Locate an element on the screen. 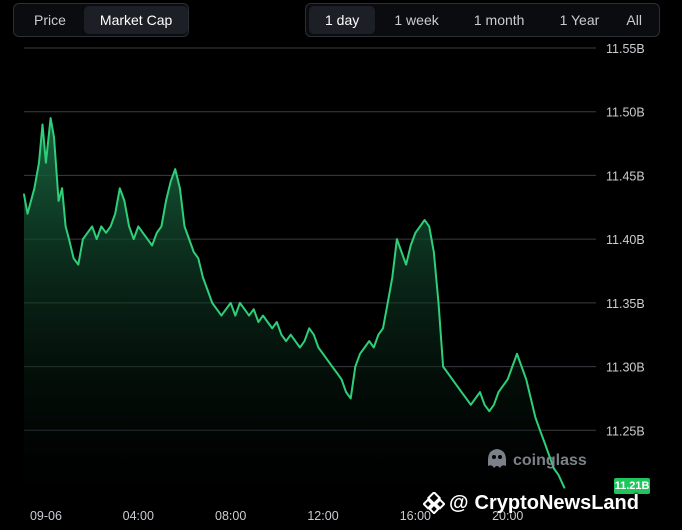 The height and width of the screenshot is (530, 682). y-tick-label: 11.40B is located at coordinates (625, 240).